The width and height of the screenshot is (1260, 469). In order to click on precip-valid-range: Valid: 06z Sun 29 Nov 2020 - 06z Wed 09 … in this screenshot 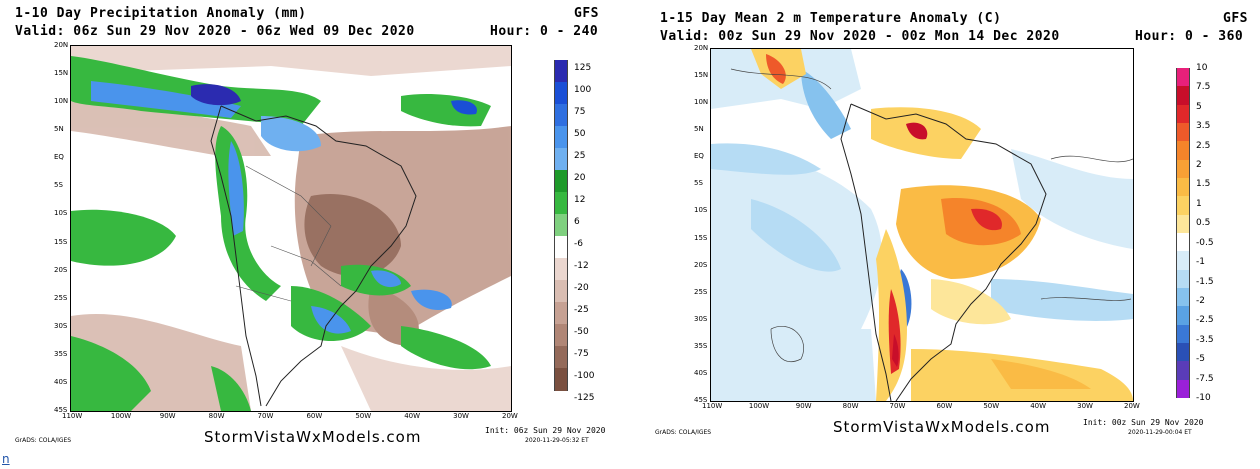, I will do `click(215, 31)`.